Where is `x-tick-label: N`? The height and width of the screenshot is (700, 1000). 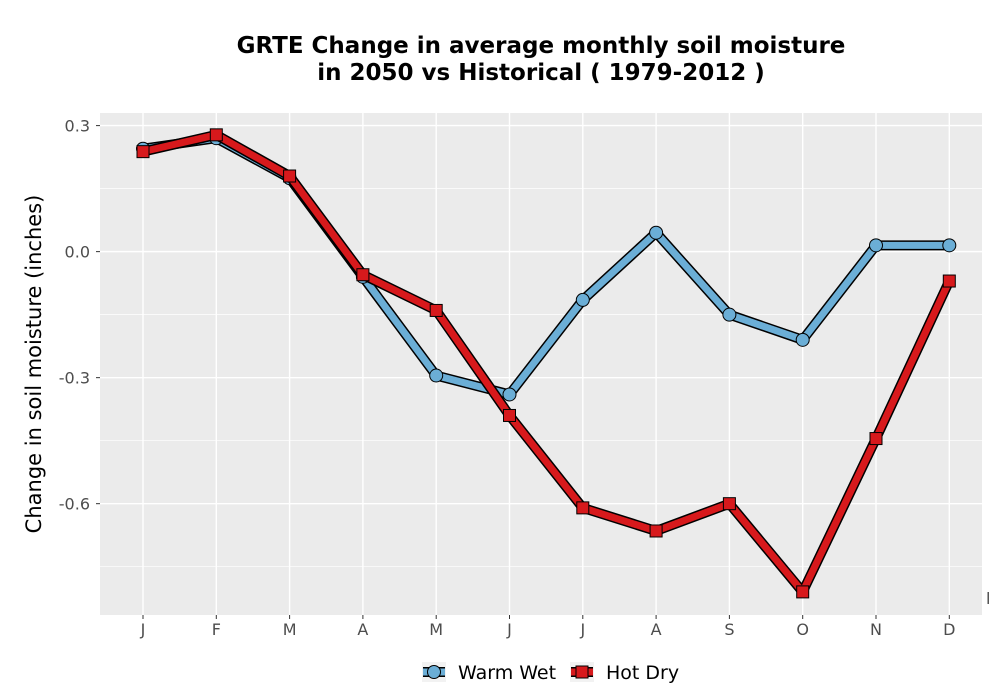
x-tick-label: N is located at coordinates (876, 629).